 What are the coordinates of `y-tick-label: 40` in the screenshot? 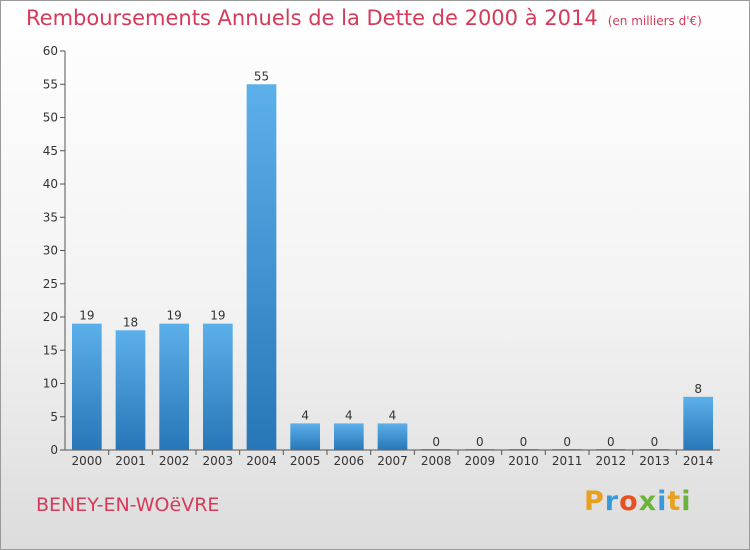 It's located at (50, 184).